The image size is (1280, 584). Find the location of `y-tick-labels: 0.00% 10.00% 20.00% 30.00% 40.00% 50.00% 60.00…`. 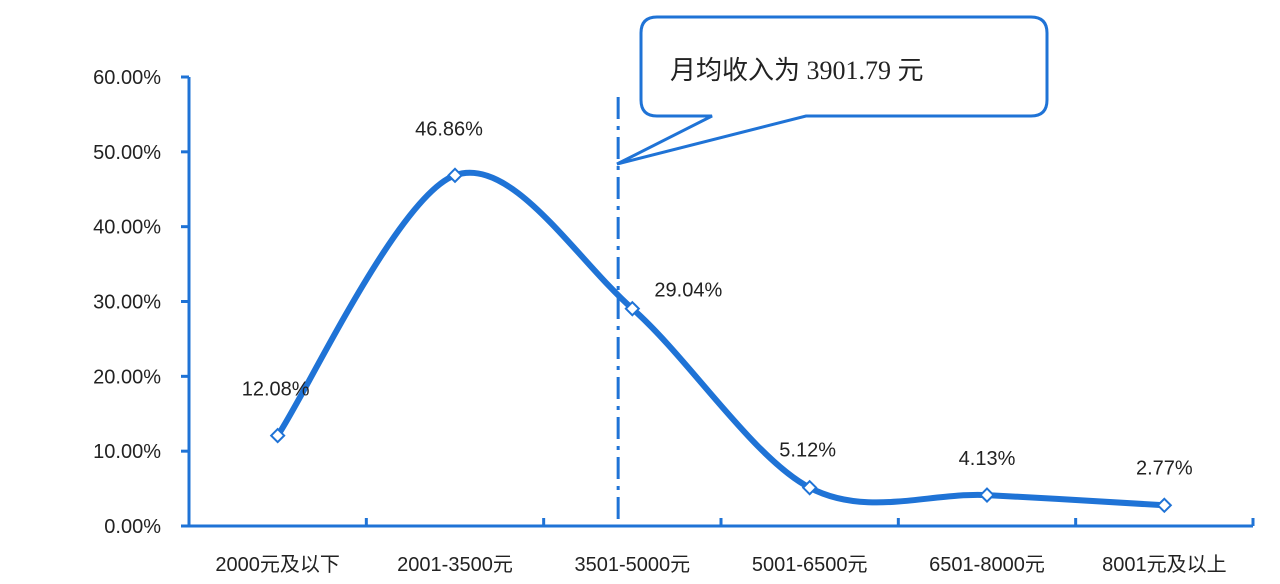

y-tick-labels: 0.00% 10.00% 20.00% 30.00% 40.00% 50.00% 60.00… is located at coordinates (127, 302).